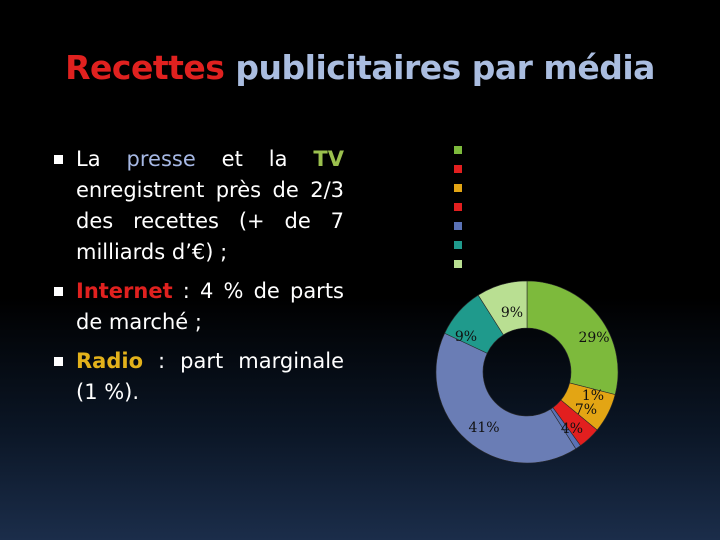 This screenshot has width=720, height=540. What do you see at coordinates (124, 291) in the screenshot?
I see `bullet-text-segment: Internet` at bounding box center [124, 291].